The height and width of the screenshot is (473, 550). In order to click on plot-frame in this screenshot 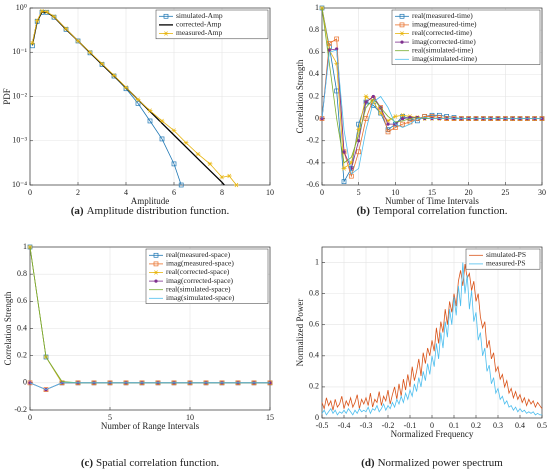, I will do `click(432, 332)`.